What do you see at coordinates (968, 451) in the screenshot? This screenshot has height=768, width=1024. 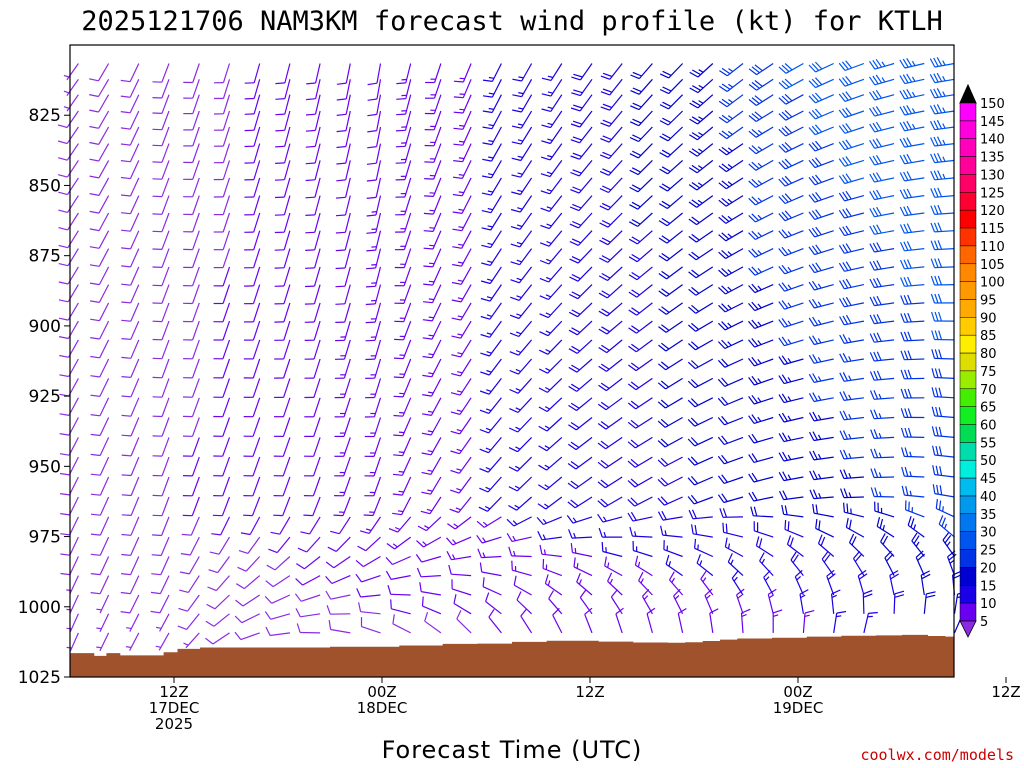 I see `colorbar-segment` at bounding box center [968, 451].